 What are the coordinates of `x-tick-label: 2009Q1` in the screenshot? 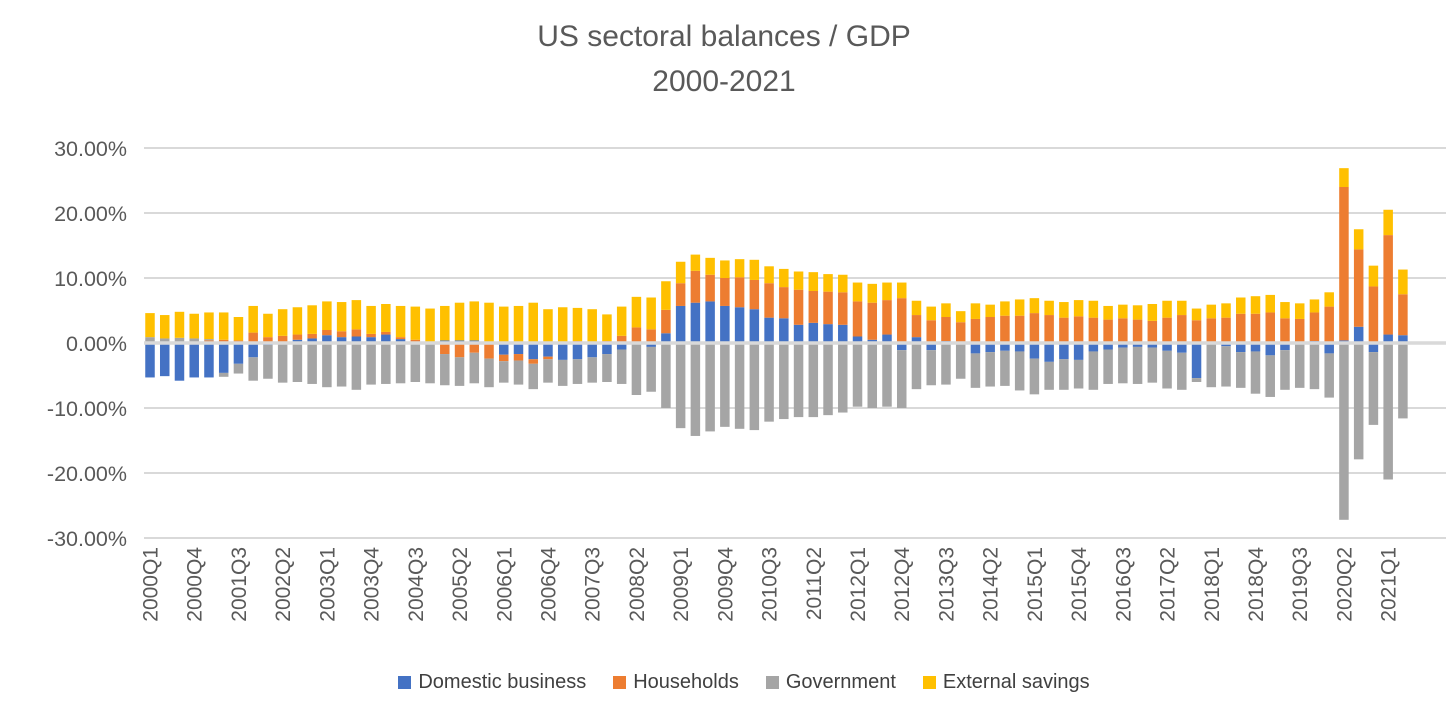 It's located at (681, 584).